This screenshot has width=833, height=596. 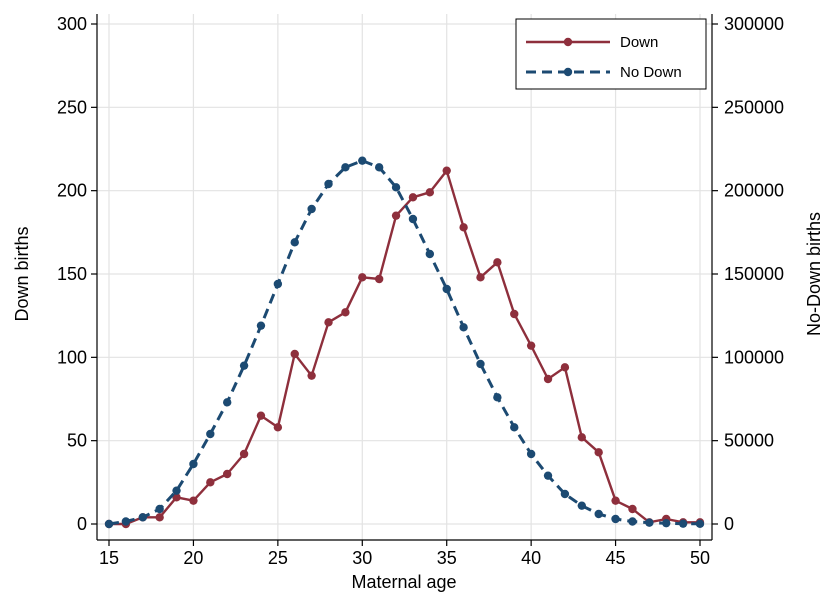 I want to click on x-tick-label: 45, so click(x=616, y=558).